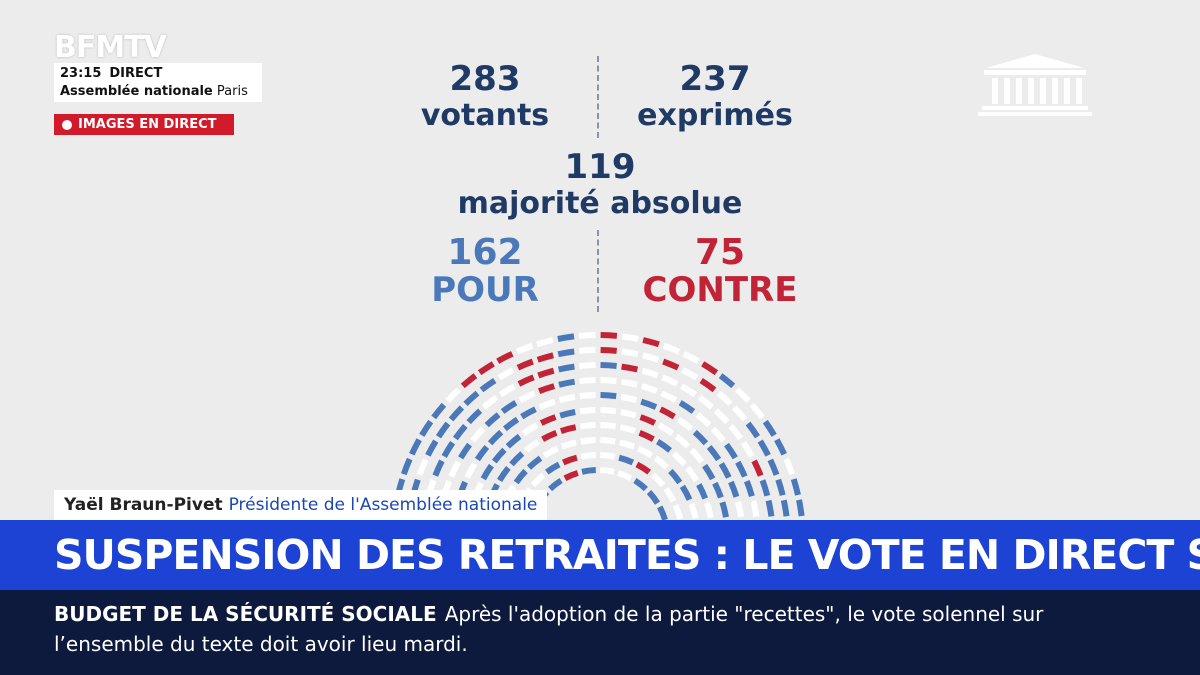 The image size is (1200, 675). Describe the element at coordinates (485, 271) in the screenshot. I see `pour-stat: 162 POUR` at that location.